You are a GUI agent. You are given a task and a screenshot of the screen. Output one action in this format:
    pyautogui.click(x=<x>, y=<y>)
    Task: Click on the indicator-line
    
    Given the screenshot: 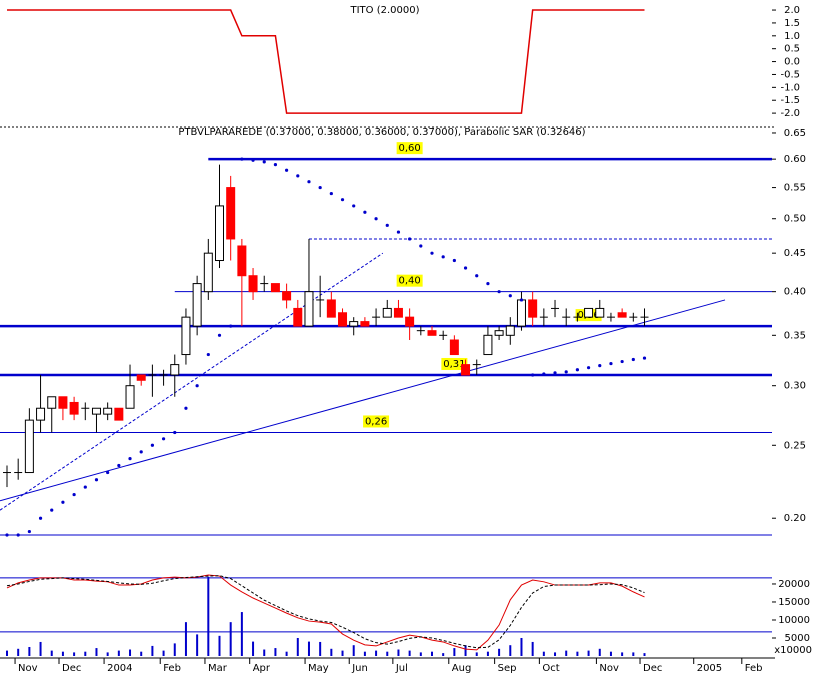 What is the action you would take?
    pyautogui.click(x=326, y=61)
    